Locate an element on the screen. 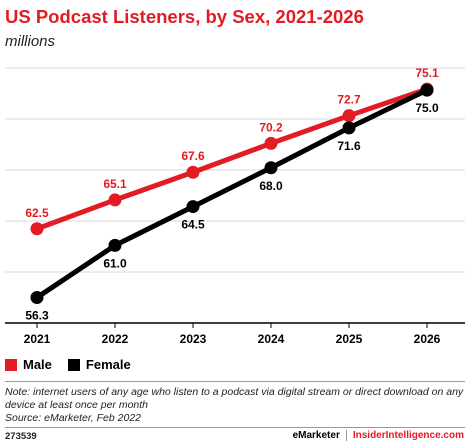  legend-item-female: Female is located at coordinates (99, 364).